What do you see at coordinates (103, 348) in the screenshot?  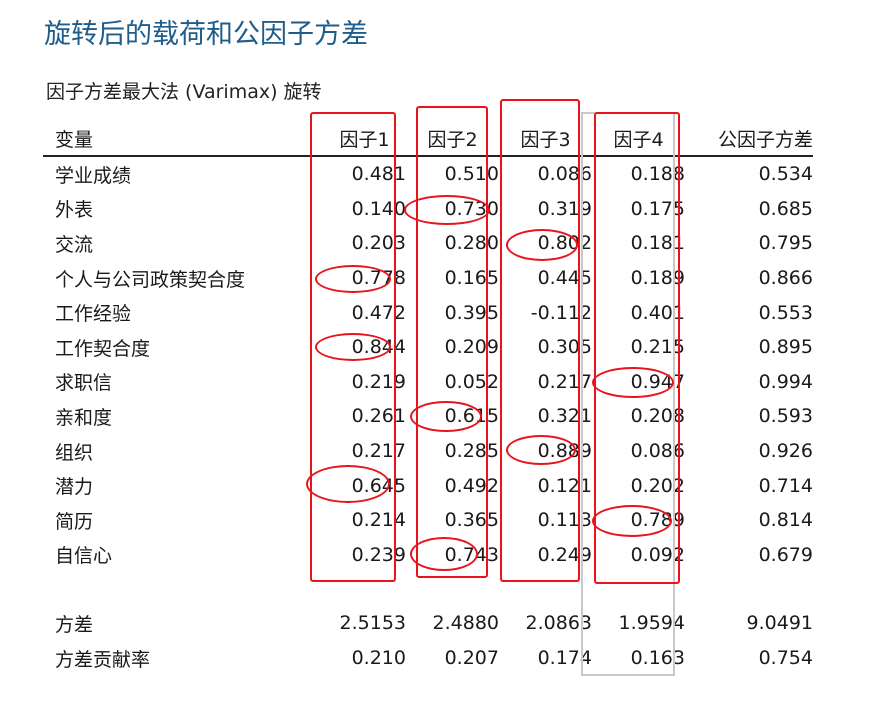 I see `row-label: 工作契合度` at bounding box center [103, 348].